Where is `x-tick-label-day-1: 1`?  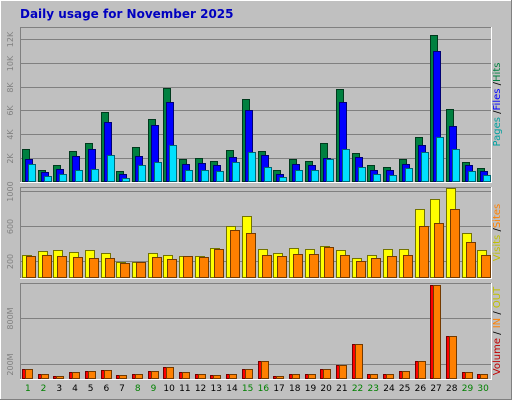
x-tick-label-day-1: 1 is located at coordinates (28, 389).